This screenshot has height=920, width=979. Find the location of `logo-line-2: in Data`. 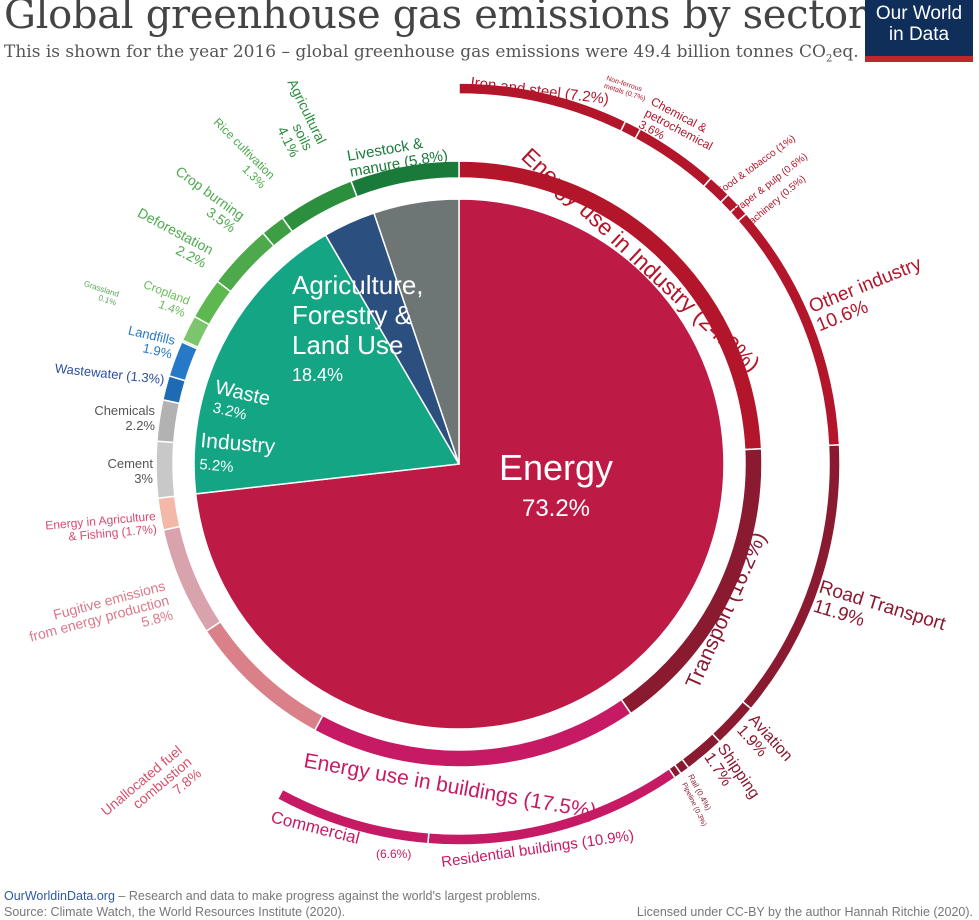

logo-line-2: in Data is located at coordinates (919, 34).